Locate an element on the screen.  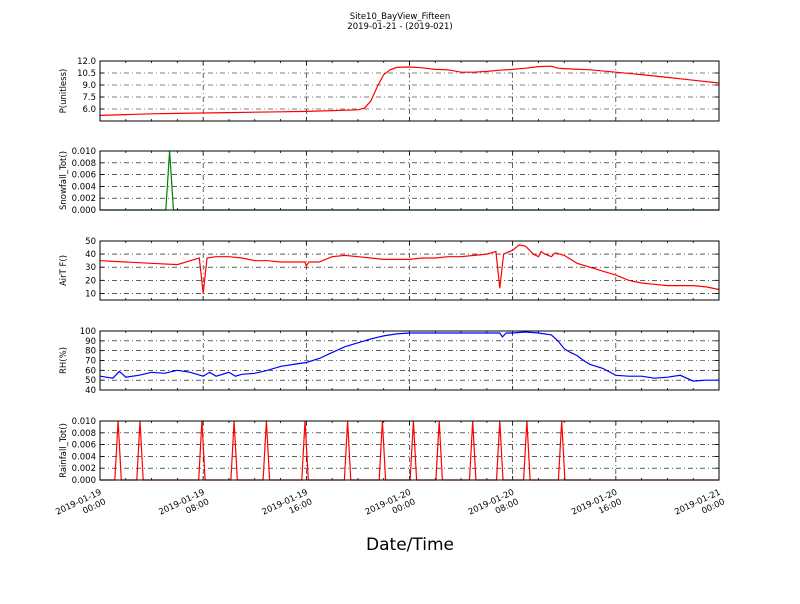
y-tick-label: 10.5 is located at coordinates (86, 74).